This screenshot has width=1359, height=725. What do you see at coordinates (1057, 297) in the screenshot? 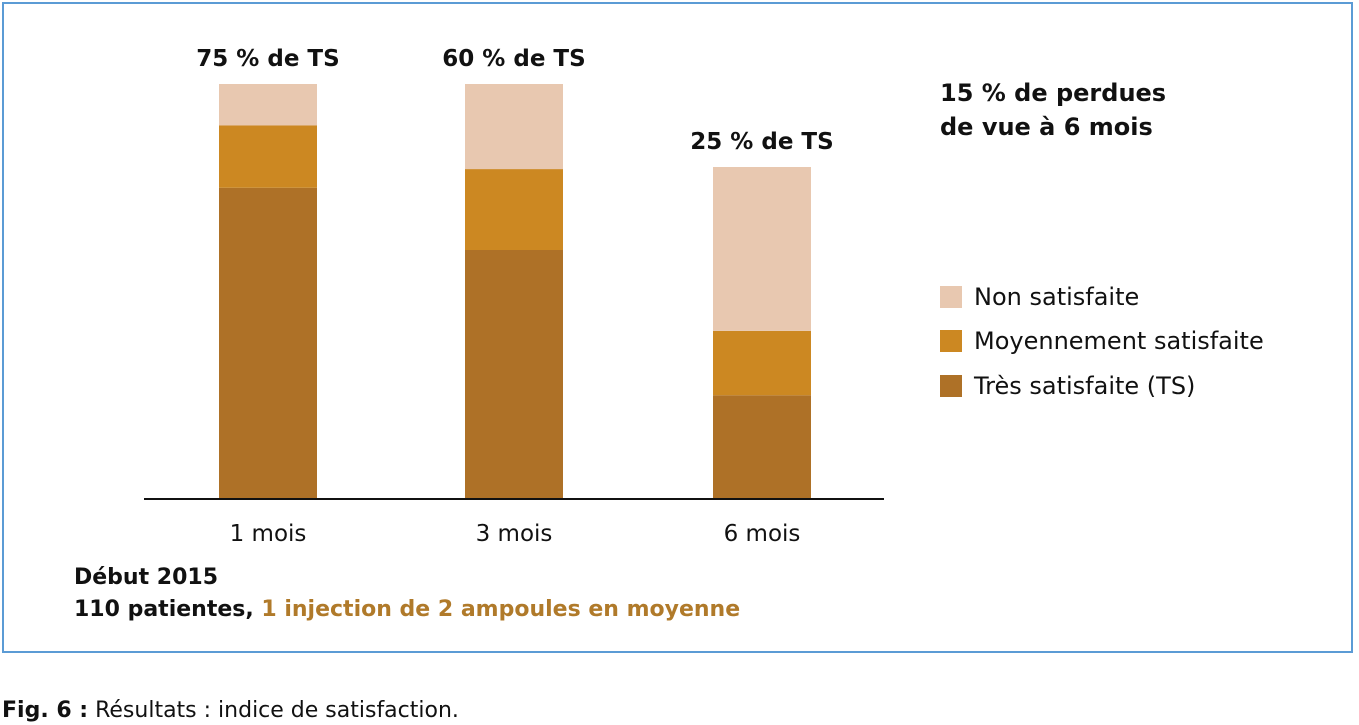
I see `legend-label: Non satisfaite` at bounding box center [1057, 297].